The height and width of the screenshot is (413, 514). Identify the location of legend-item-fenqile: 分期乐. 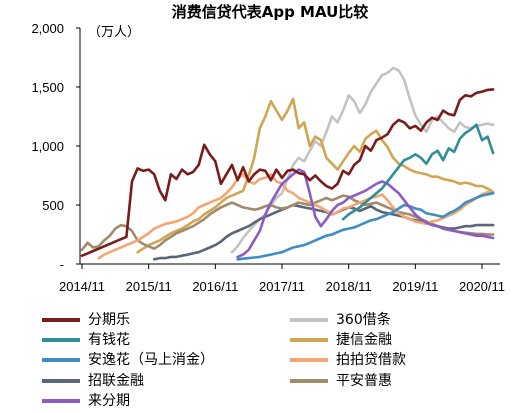
(86, 320).